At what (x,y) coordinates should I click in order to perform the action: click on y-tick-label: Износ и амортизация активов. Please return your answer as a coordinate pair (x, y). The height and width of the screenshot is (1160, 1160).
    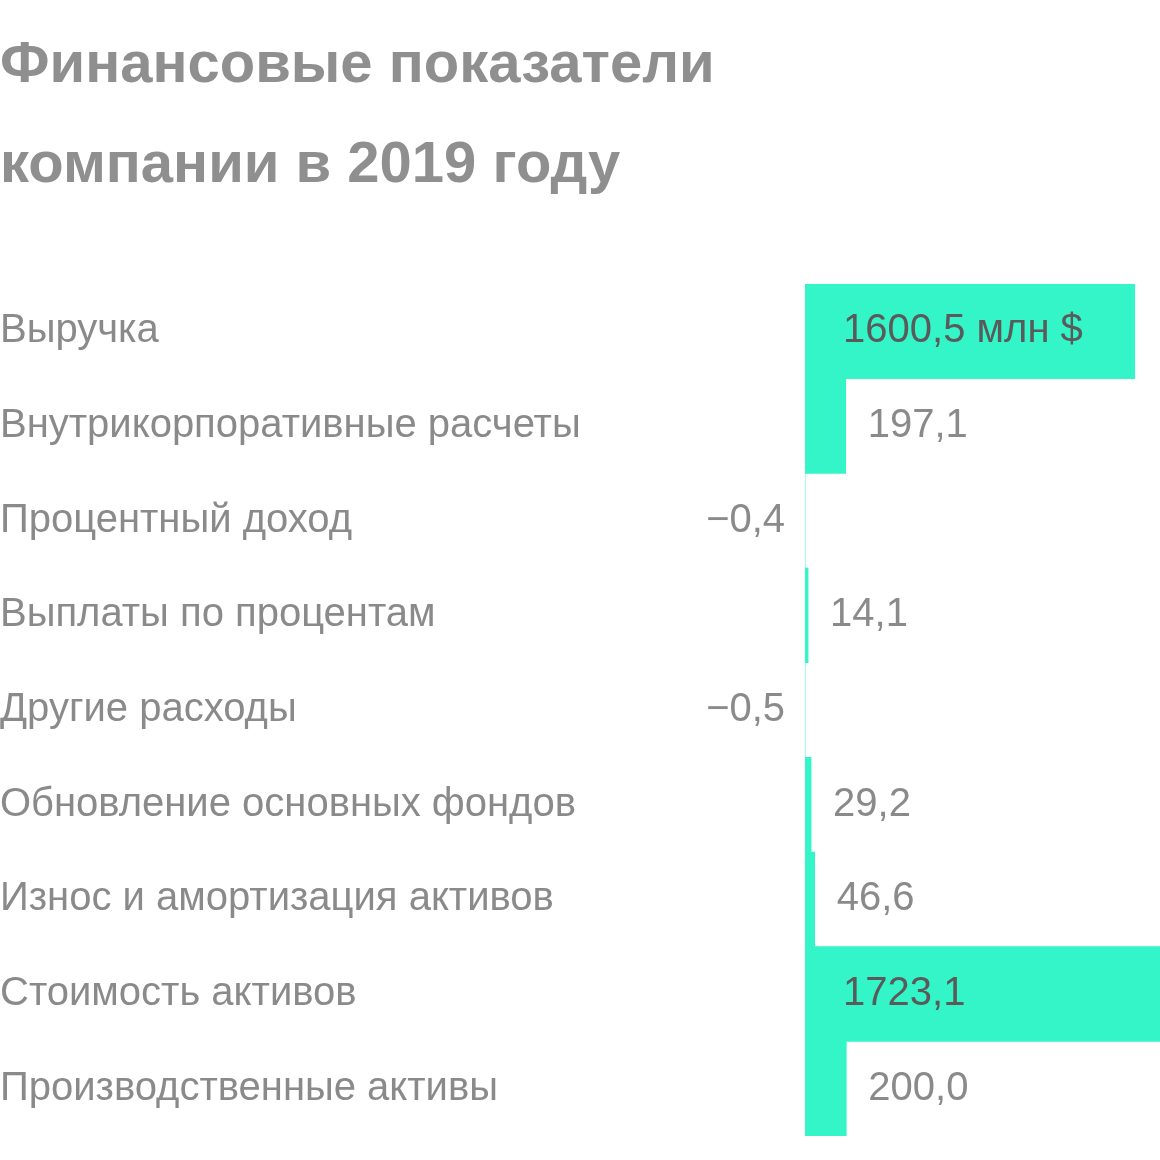
    Looking at the image, I should click on (277, 896).